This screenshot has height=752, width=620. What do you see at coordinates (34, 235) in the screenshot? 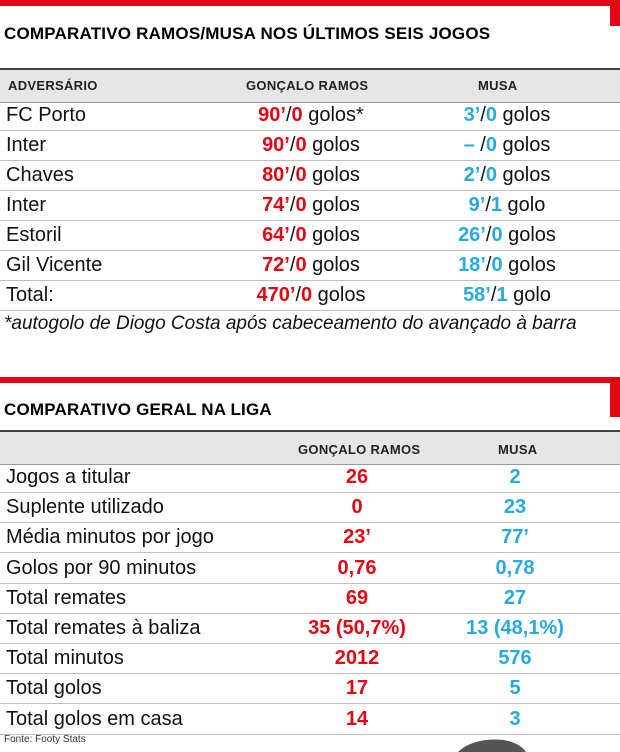
I see `opponent-label: Estoril` at bounding box center [34, 235].